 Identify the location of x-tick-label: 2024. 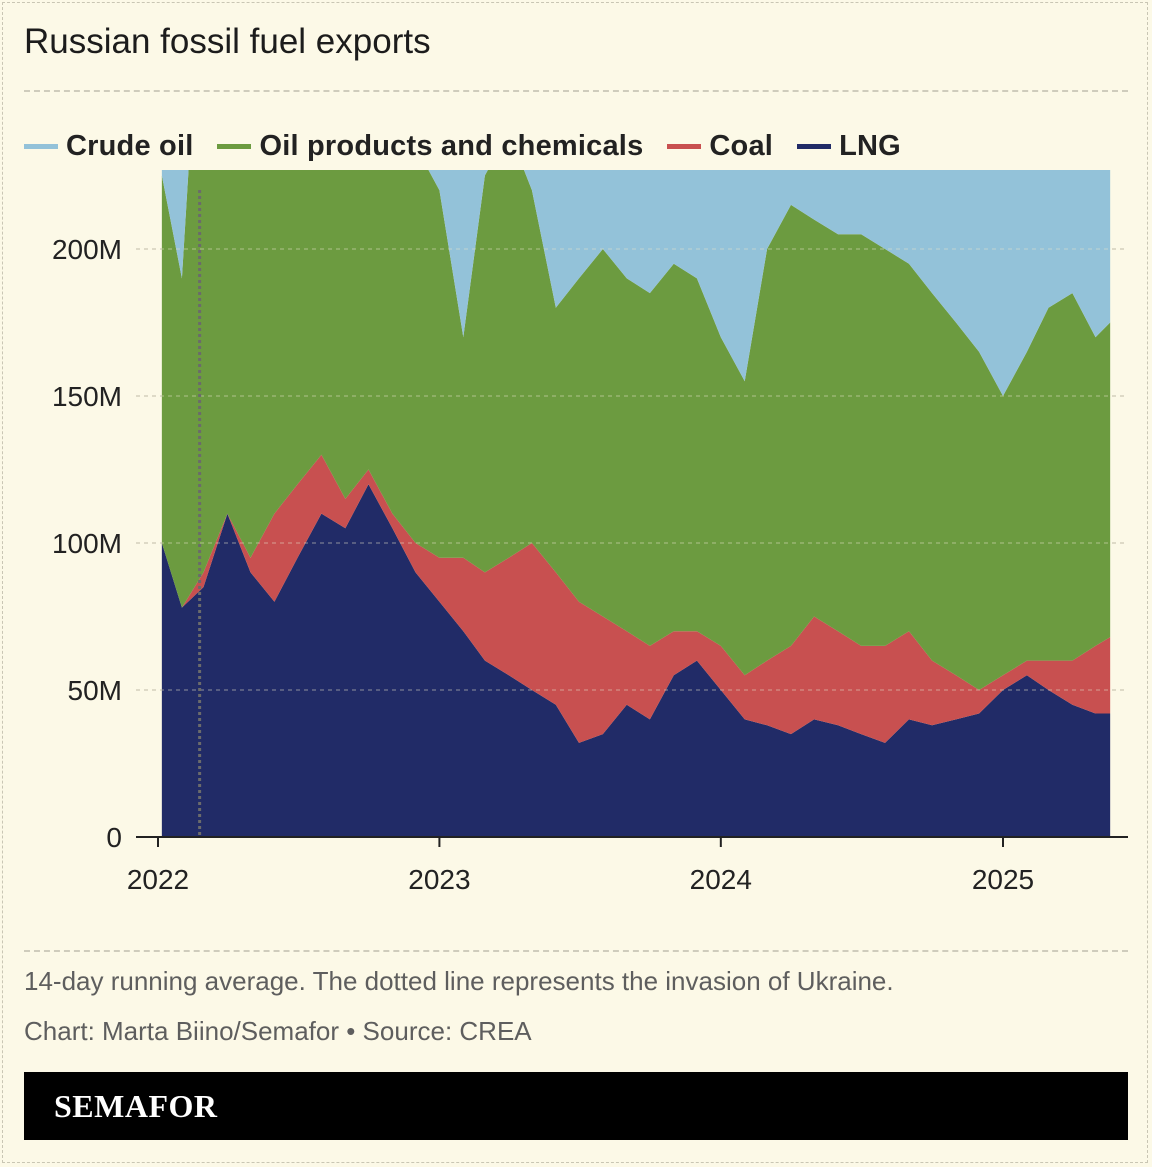
(721, 879).